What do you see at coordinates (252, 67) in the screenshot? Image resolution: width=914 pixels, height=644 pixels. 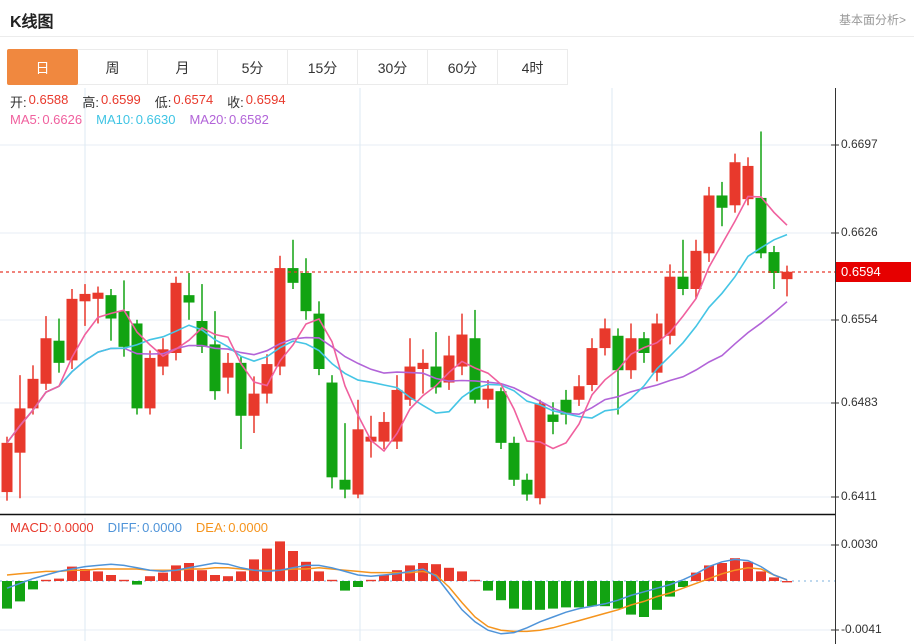 I see `tab-5min: 5分` at bounding box center [252, 67].